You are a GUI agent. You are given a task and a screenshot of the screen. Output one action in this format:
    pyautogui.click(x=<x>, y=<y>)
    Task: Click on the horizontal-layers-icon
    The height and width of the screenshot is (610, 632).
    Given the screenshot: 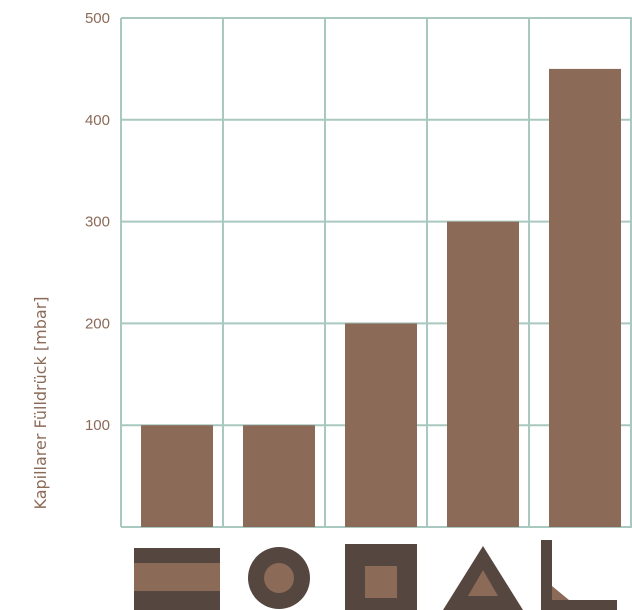 What is the action you would take?
    pyautogui.click(x=177, y=579)
    